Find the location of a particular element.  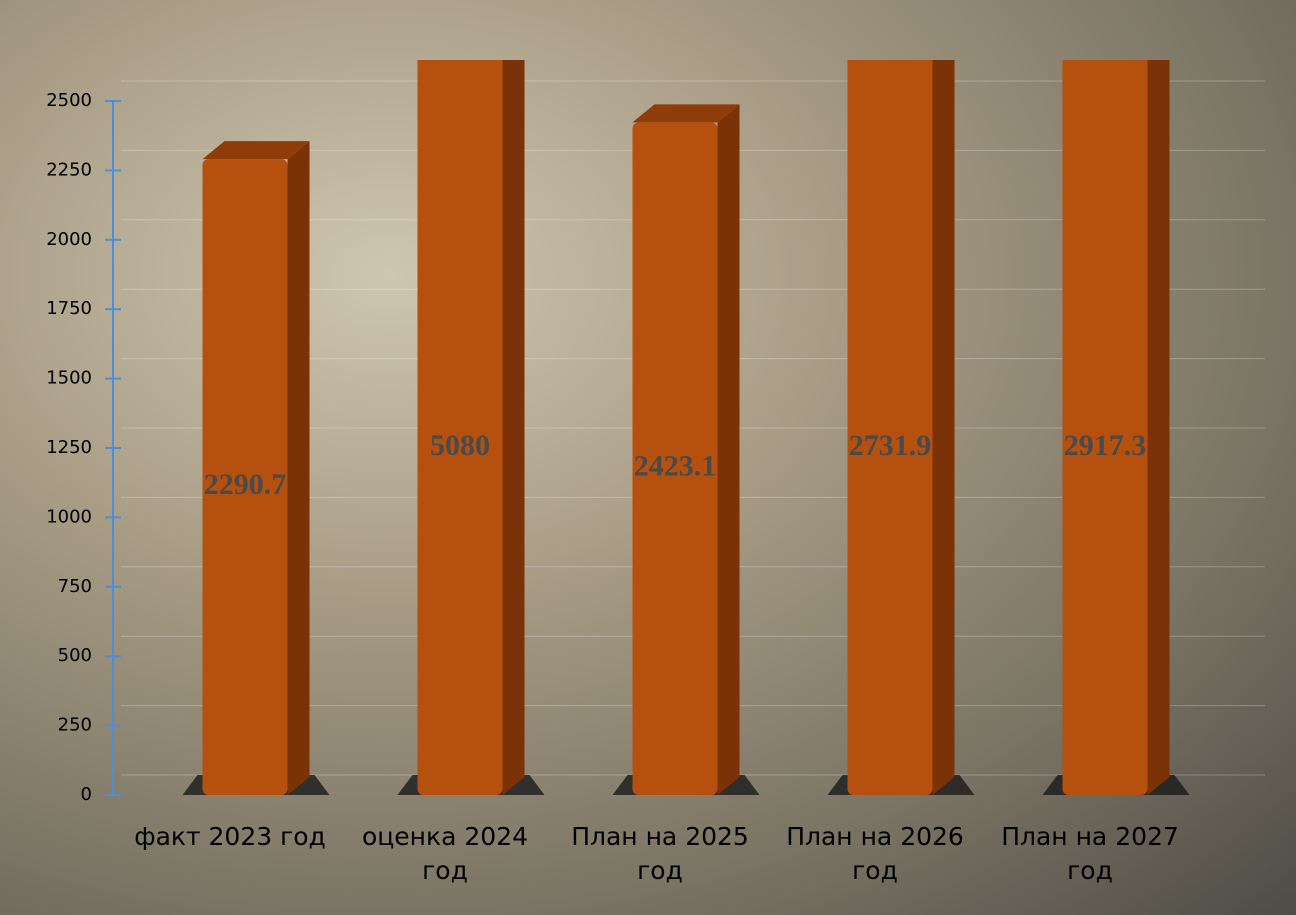

y-tick-label: 1250 is located at coordinates (69, 447).